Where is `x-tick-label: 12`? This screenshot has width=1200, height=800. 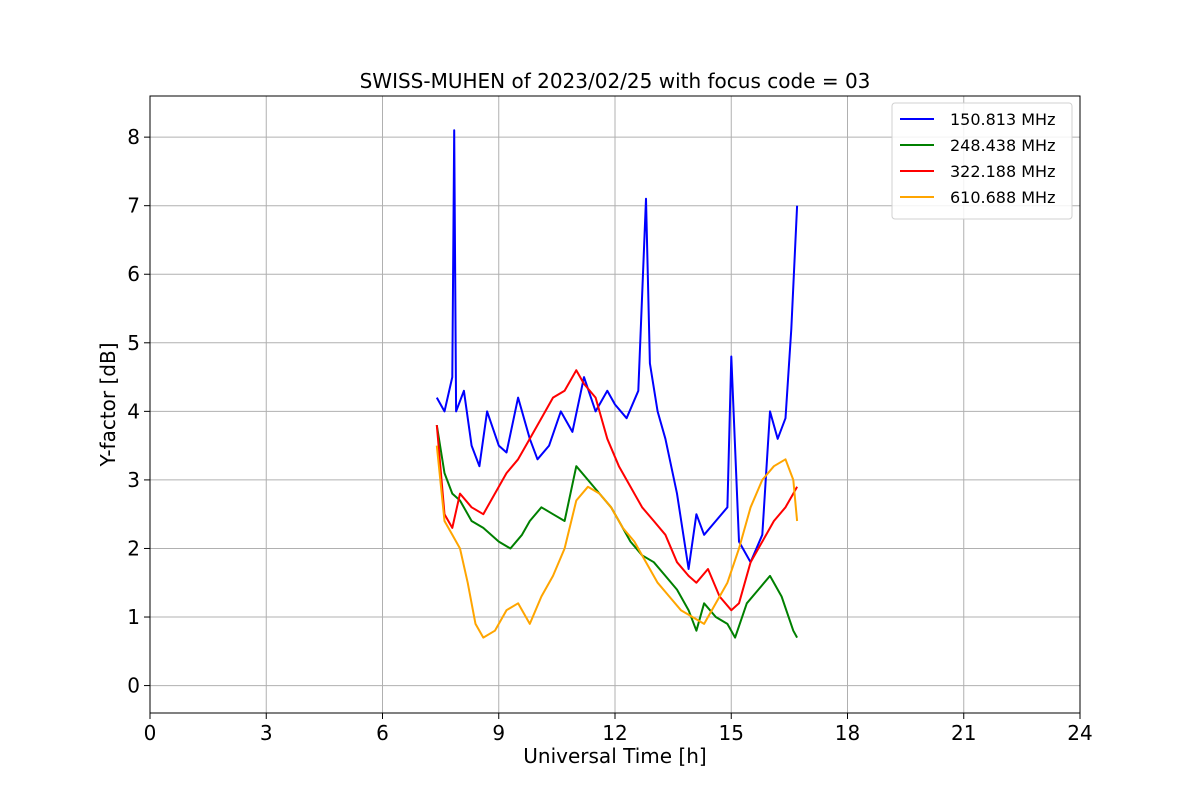
x-tick-label: 12 is located at coordinates (614, 733).